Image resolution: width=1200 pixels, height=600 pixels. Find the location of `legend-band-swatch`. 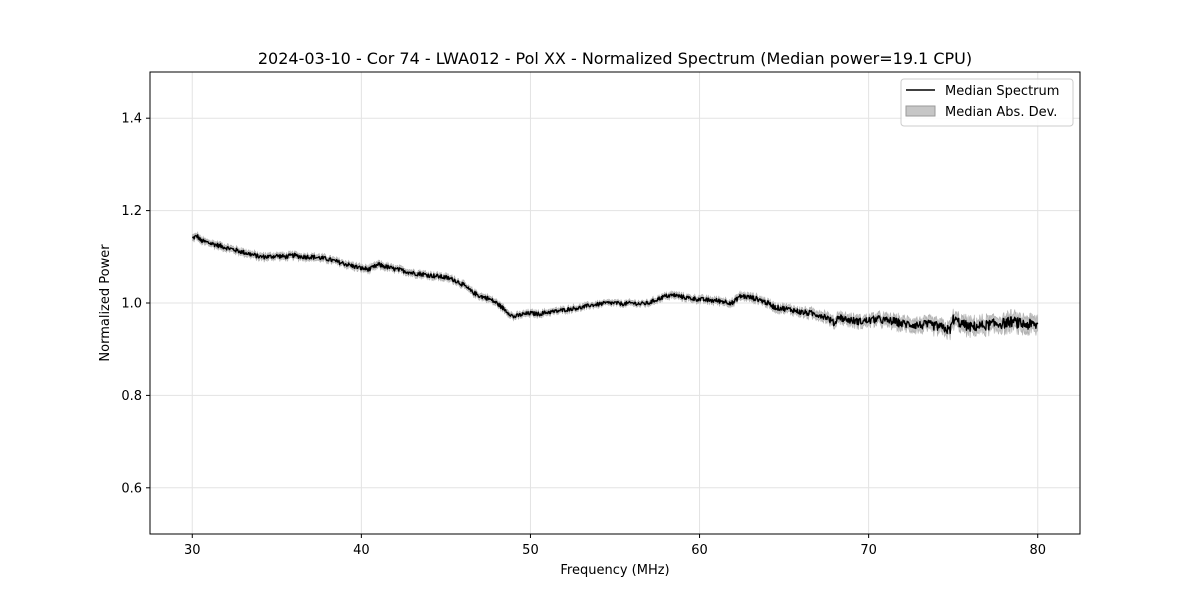

legend-band-swatch is located at coordinates (920, 111).